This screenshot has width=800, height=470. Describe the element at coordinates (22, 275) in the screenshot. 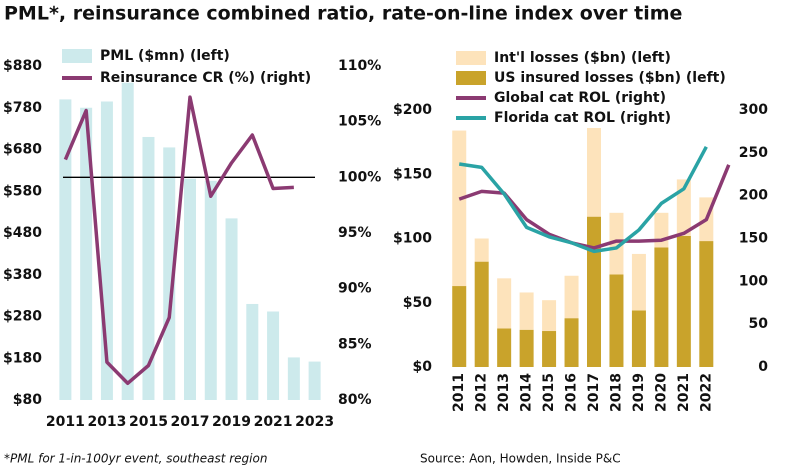

I see `y-tick-label: $380` at that location.